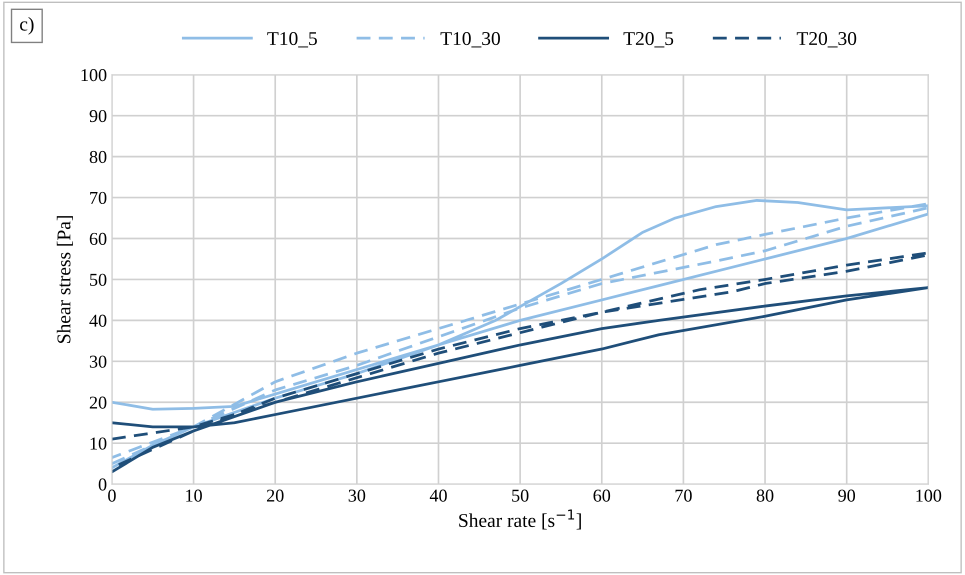 The image size is (965, 575). Describe the element at coordinates (27, 26) in the screenshot. I see `text: c)` at that location.